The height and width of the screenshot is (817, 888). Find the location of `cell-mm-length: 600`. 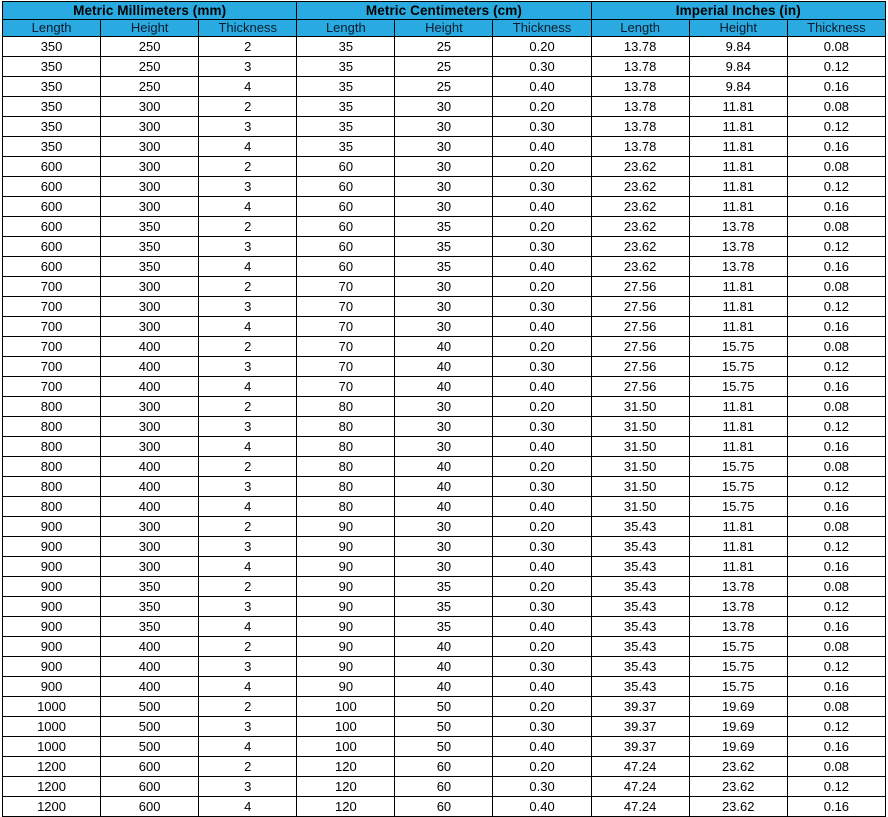

cell-mm-length: 600 is located at coordinates (51, 226).